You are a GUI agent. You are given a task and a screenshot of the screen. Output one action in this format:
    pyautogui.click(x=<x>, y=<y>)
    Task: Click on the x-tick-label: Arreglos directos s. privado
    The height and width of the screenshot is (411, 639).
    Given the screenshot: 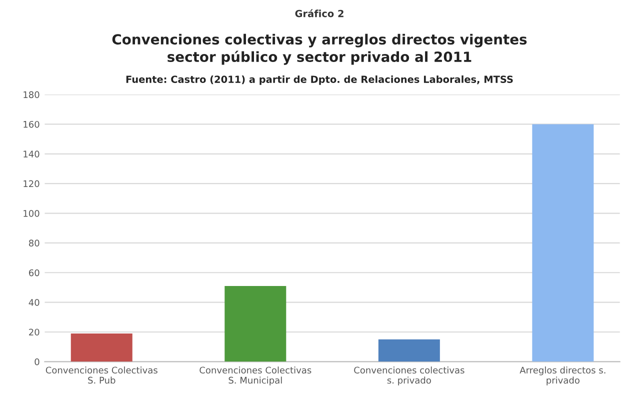 What is the action you would take?
    pyautogui.click(x=563, y=376)
    